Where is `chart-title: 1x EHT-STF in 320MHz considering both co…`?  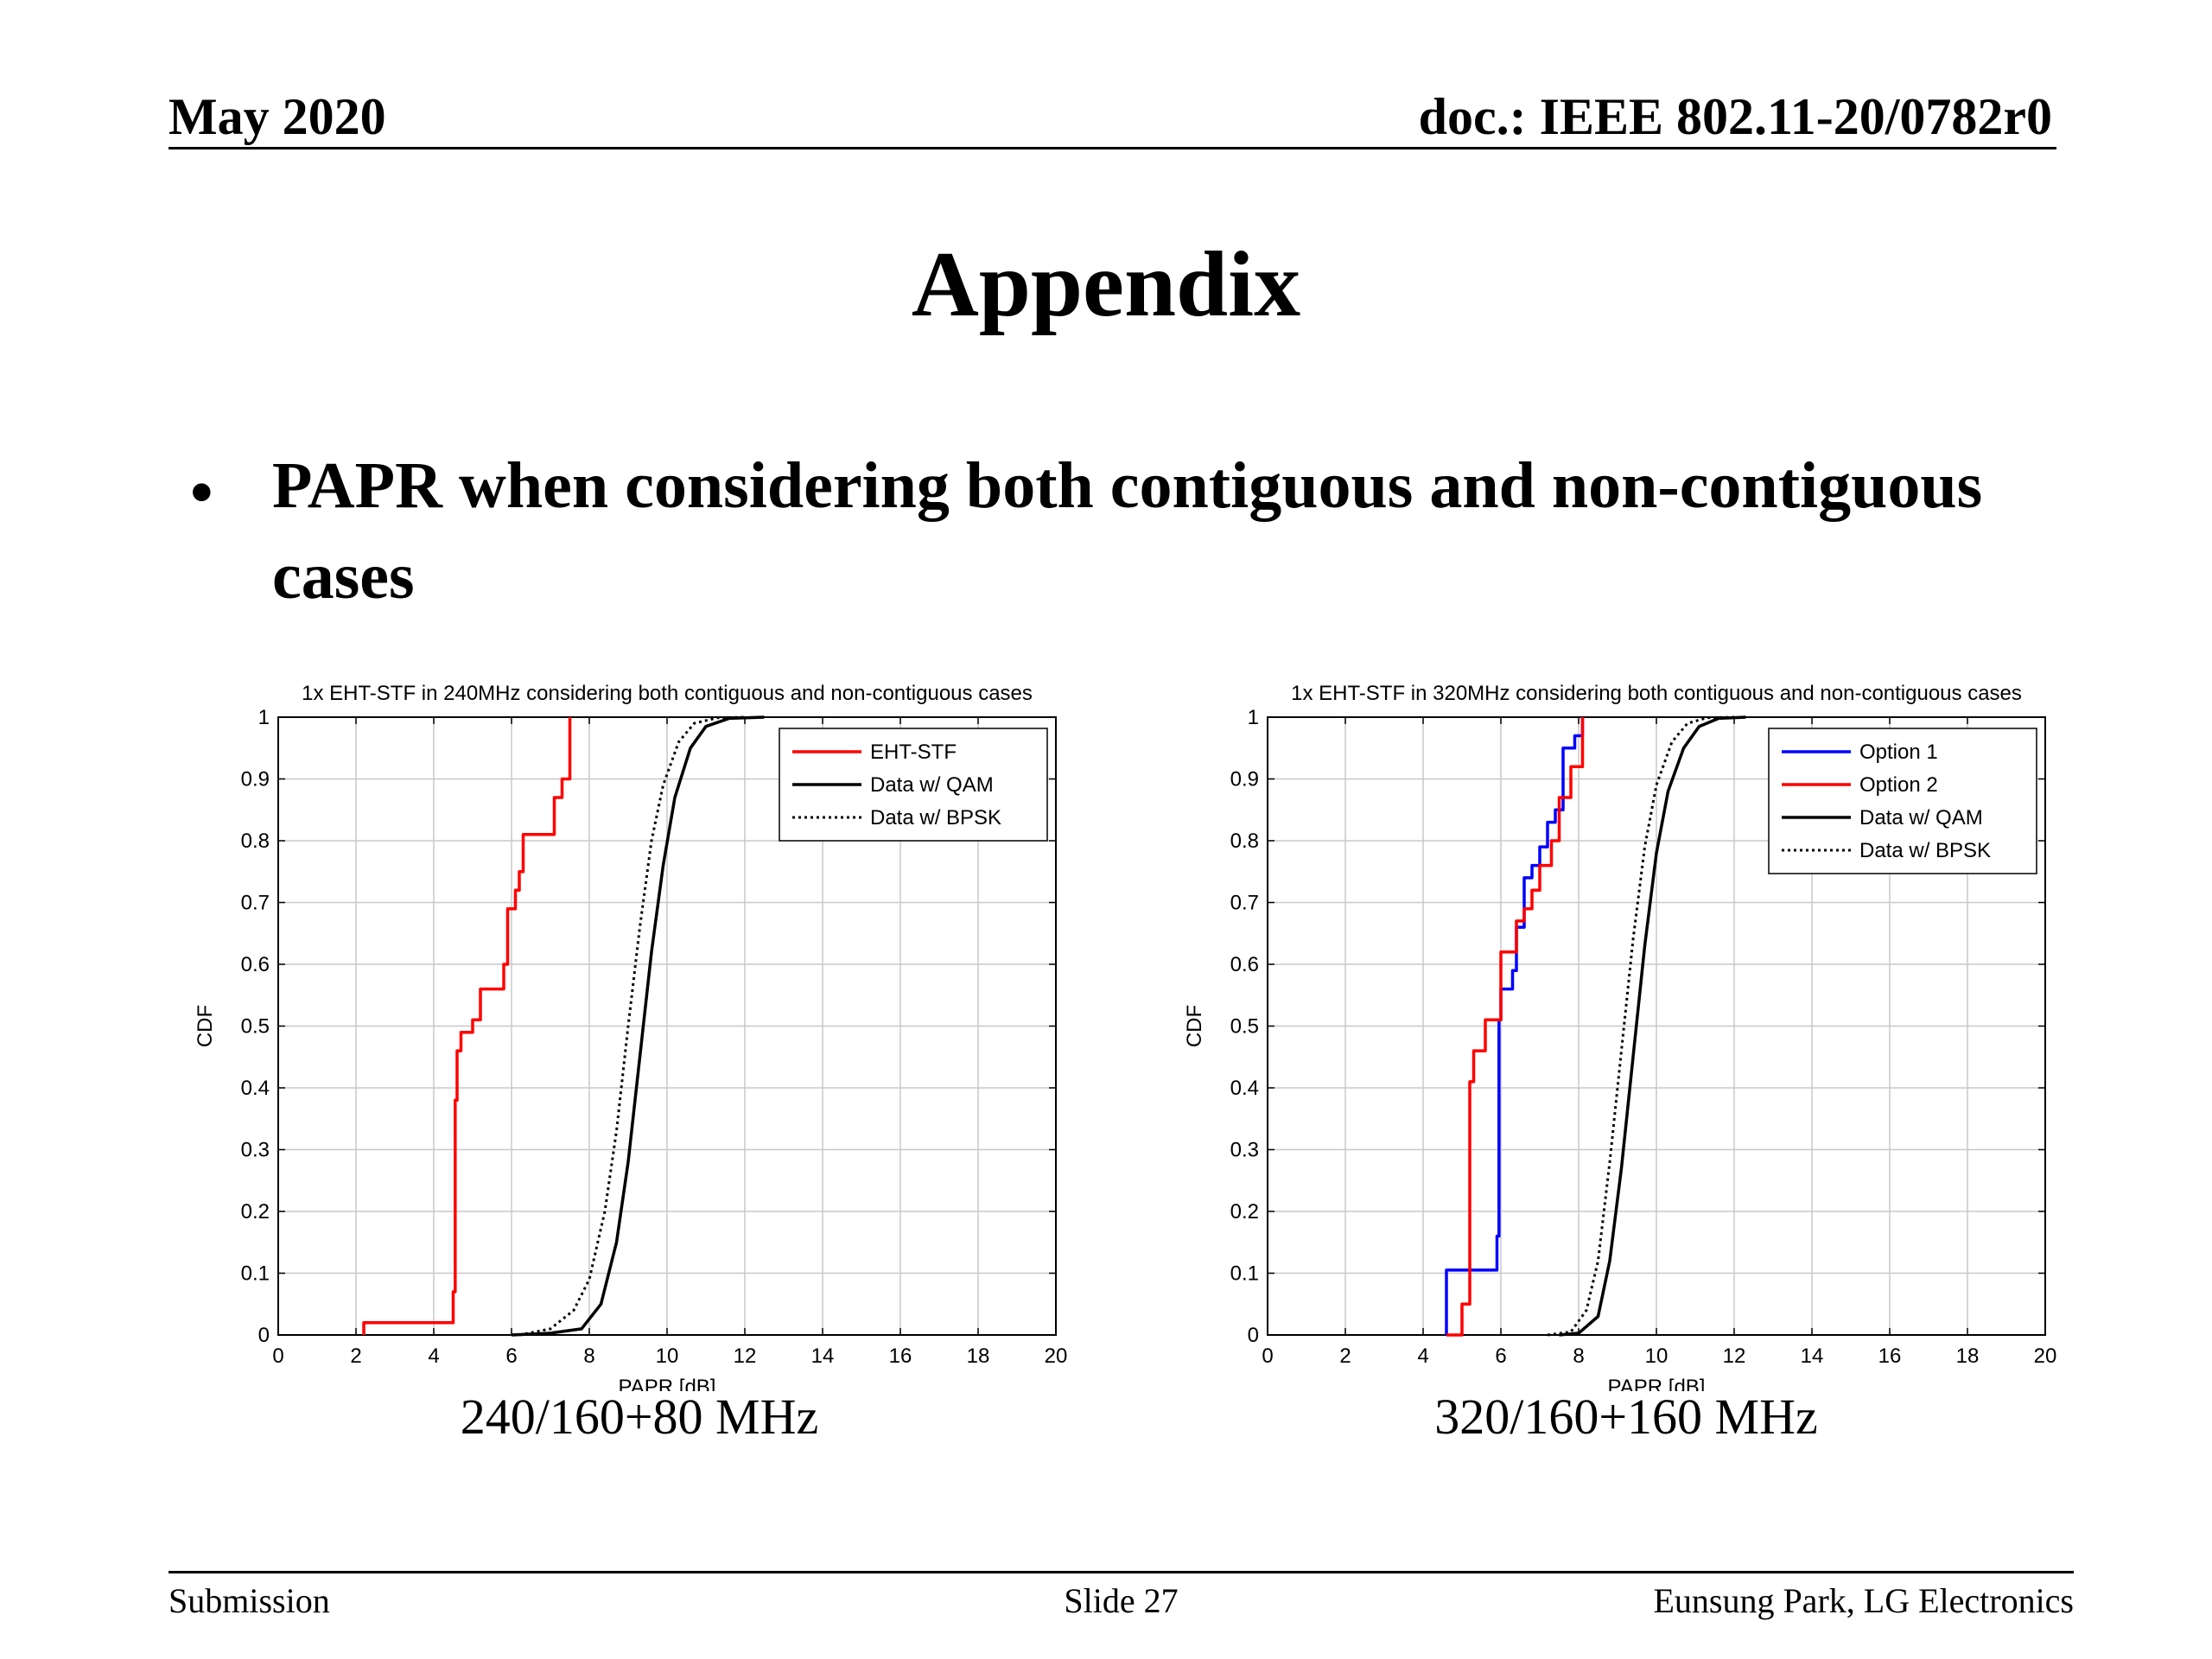
chart-title: 1x EHT-STF in 320MHz considering both co… is located at coordinates (1656, 693).